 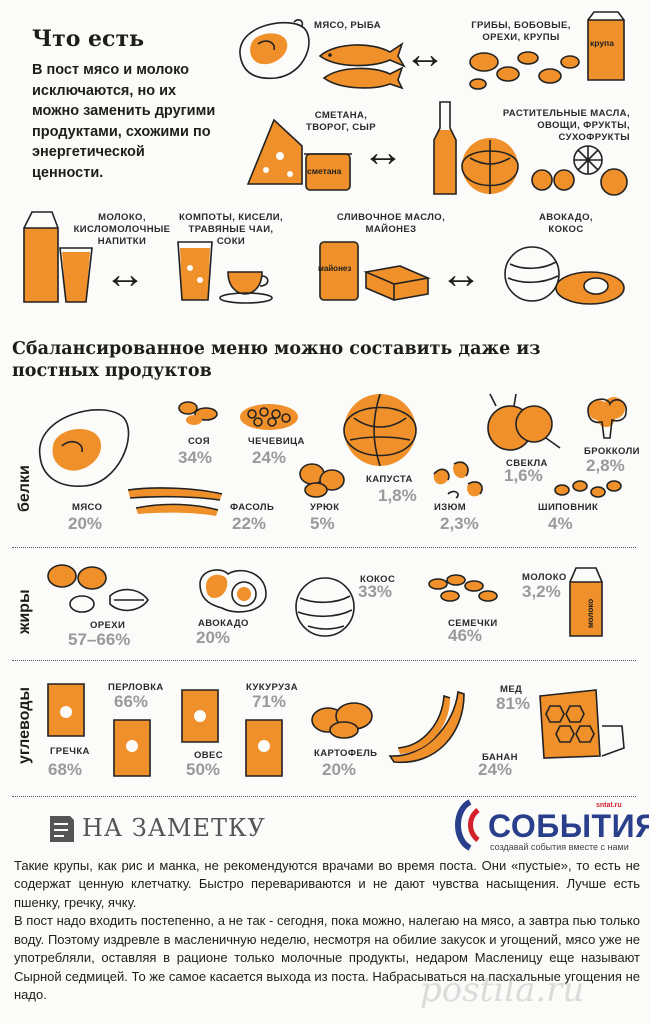 What do you see at coordinates (198, 413) in the screenshot?
I see `soy-icon` at bounding box center [198, 413].